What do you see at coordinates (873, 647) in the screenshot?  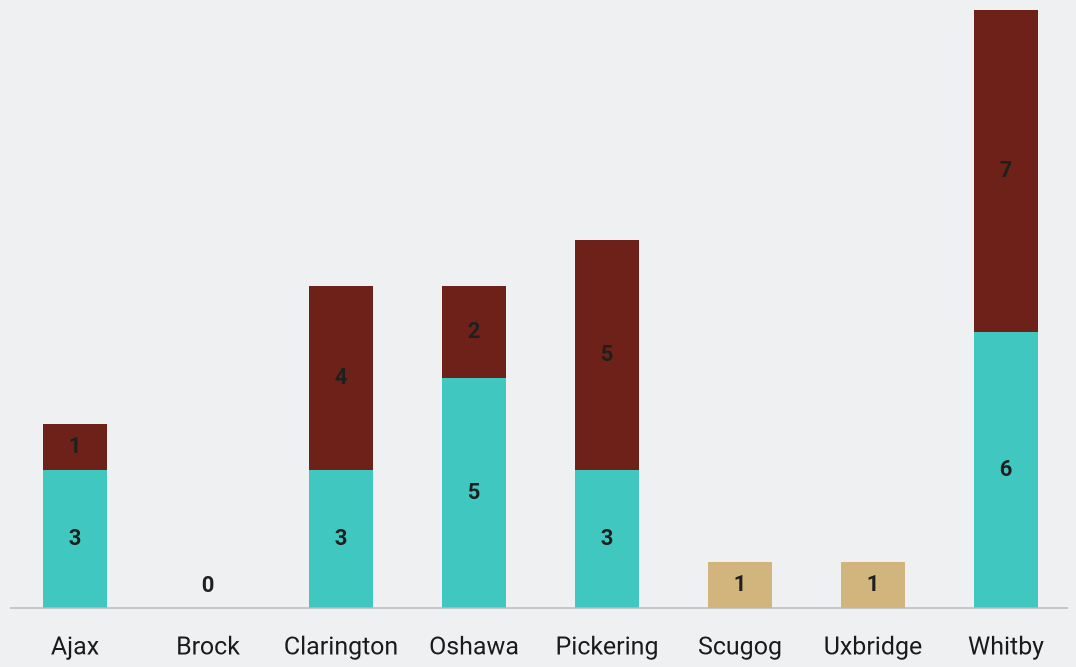 I see `x-tick-label: Uxbridge` at bounding box center [873, 647].